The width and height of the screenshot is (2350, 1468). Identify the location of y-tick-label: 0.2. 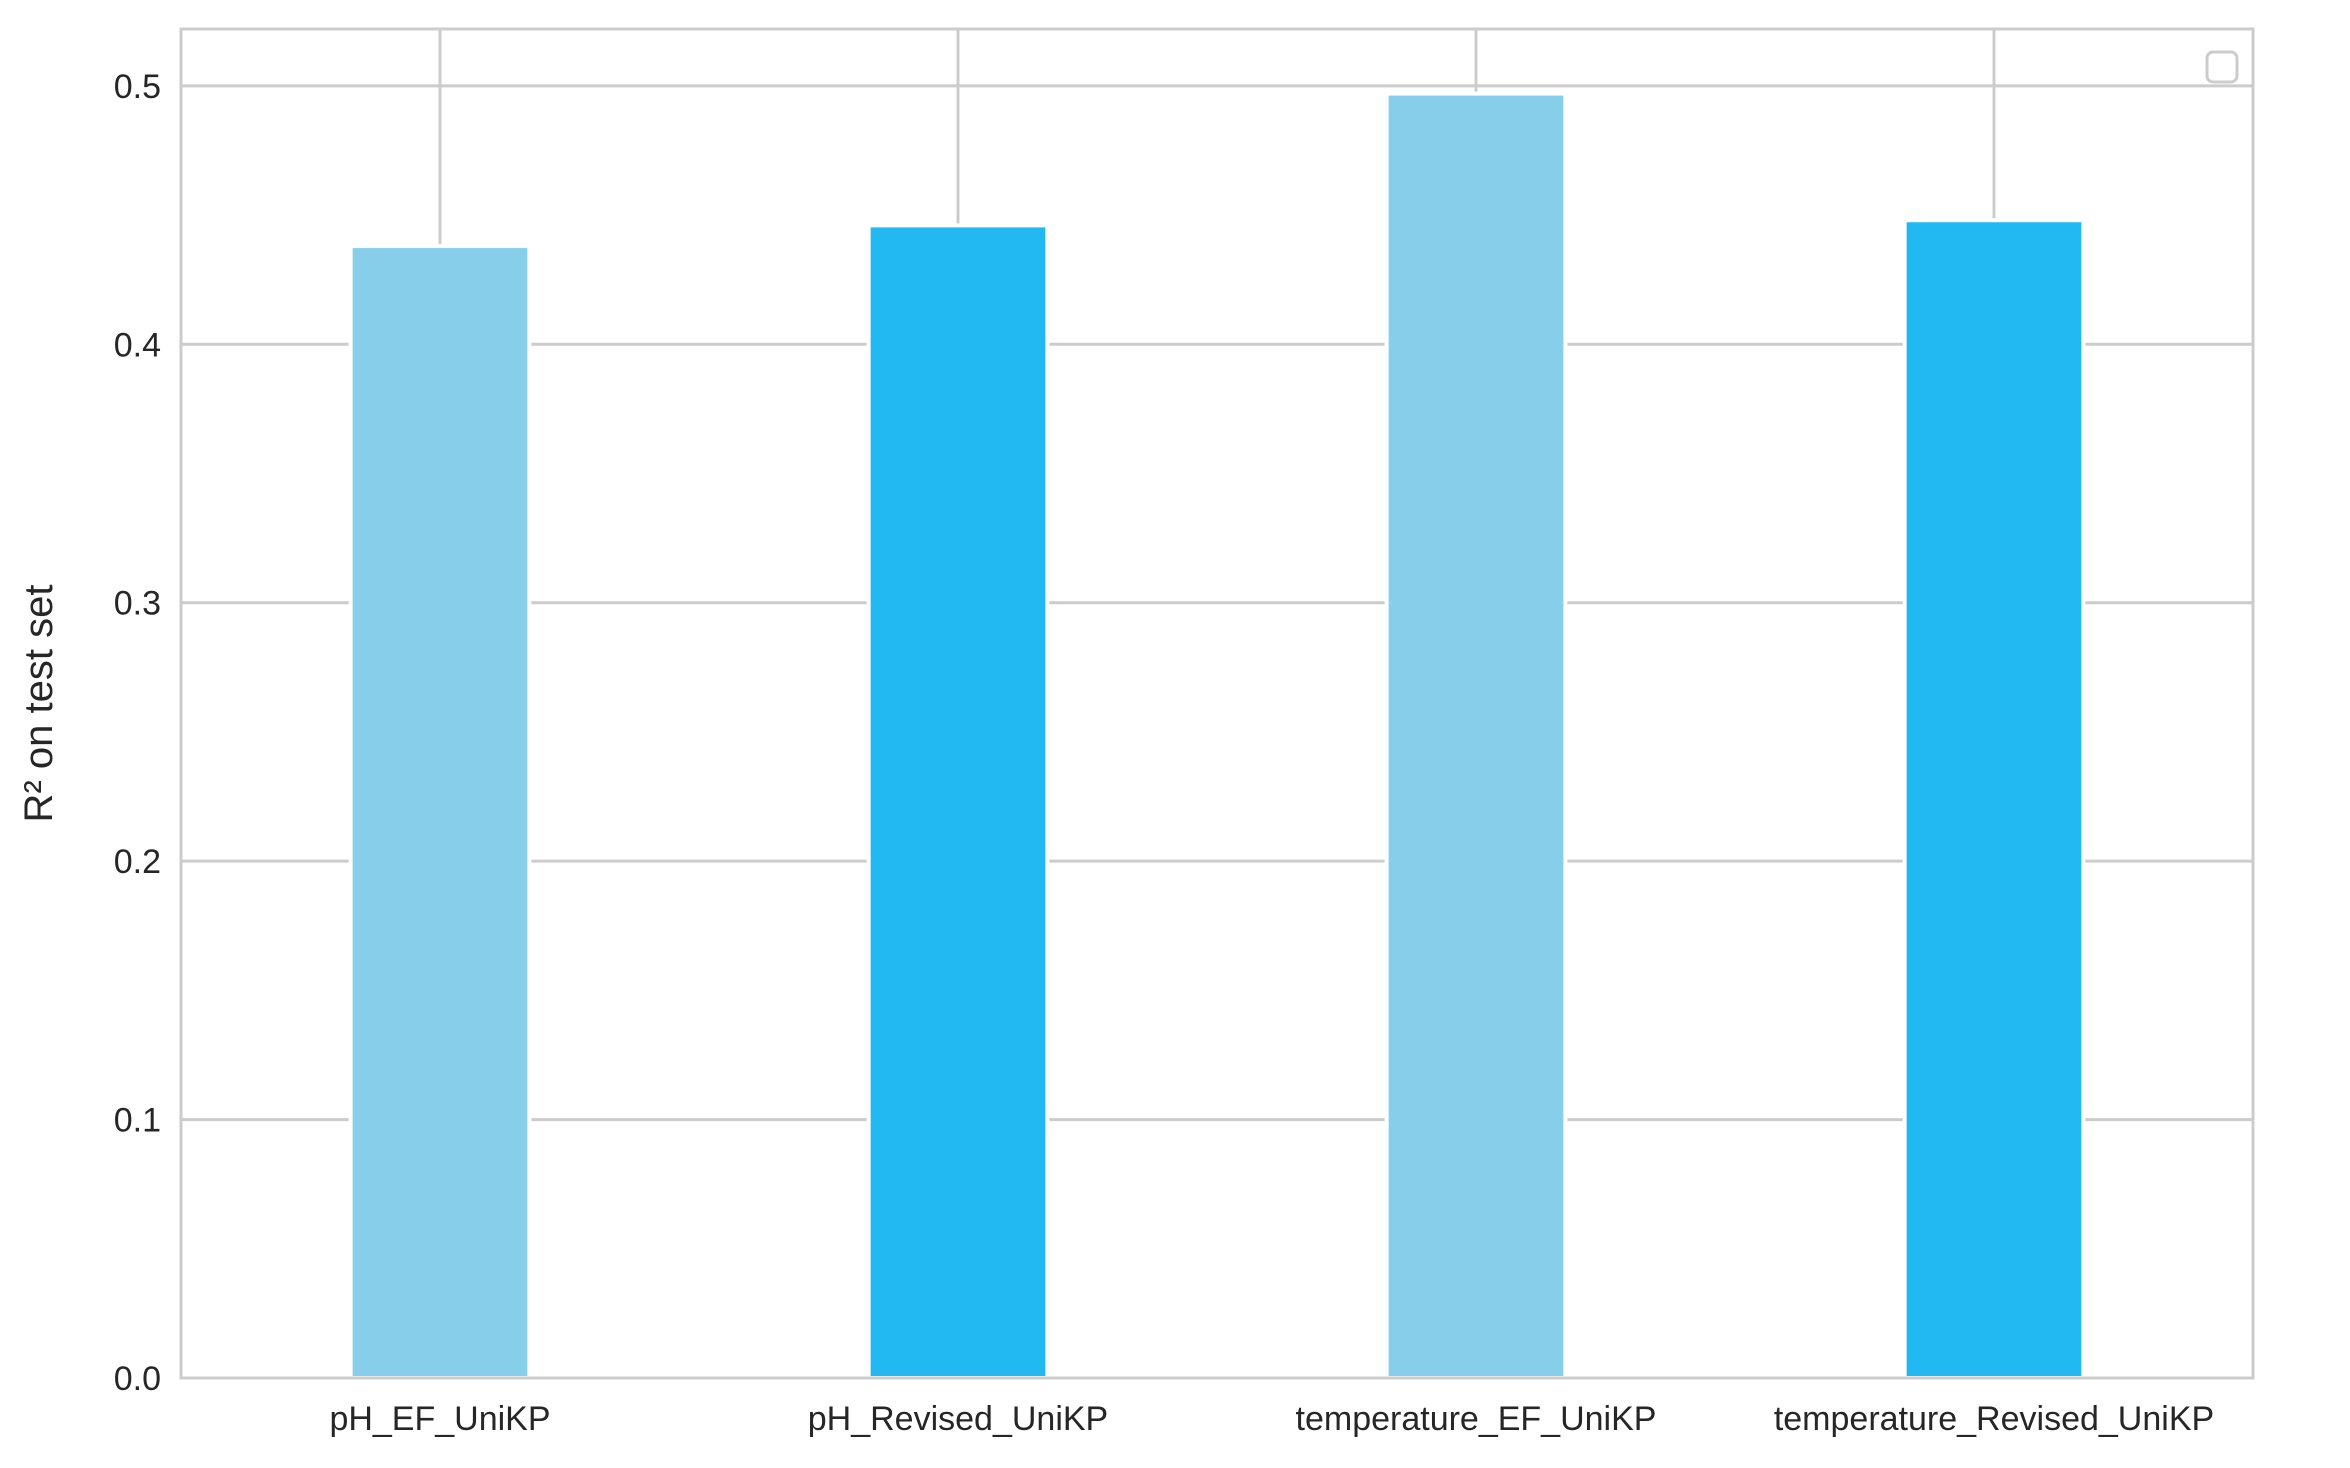
(137, 862).